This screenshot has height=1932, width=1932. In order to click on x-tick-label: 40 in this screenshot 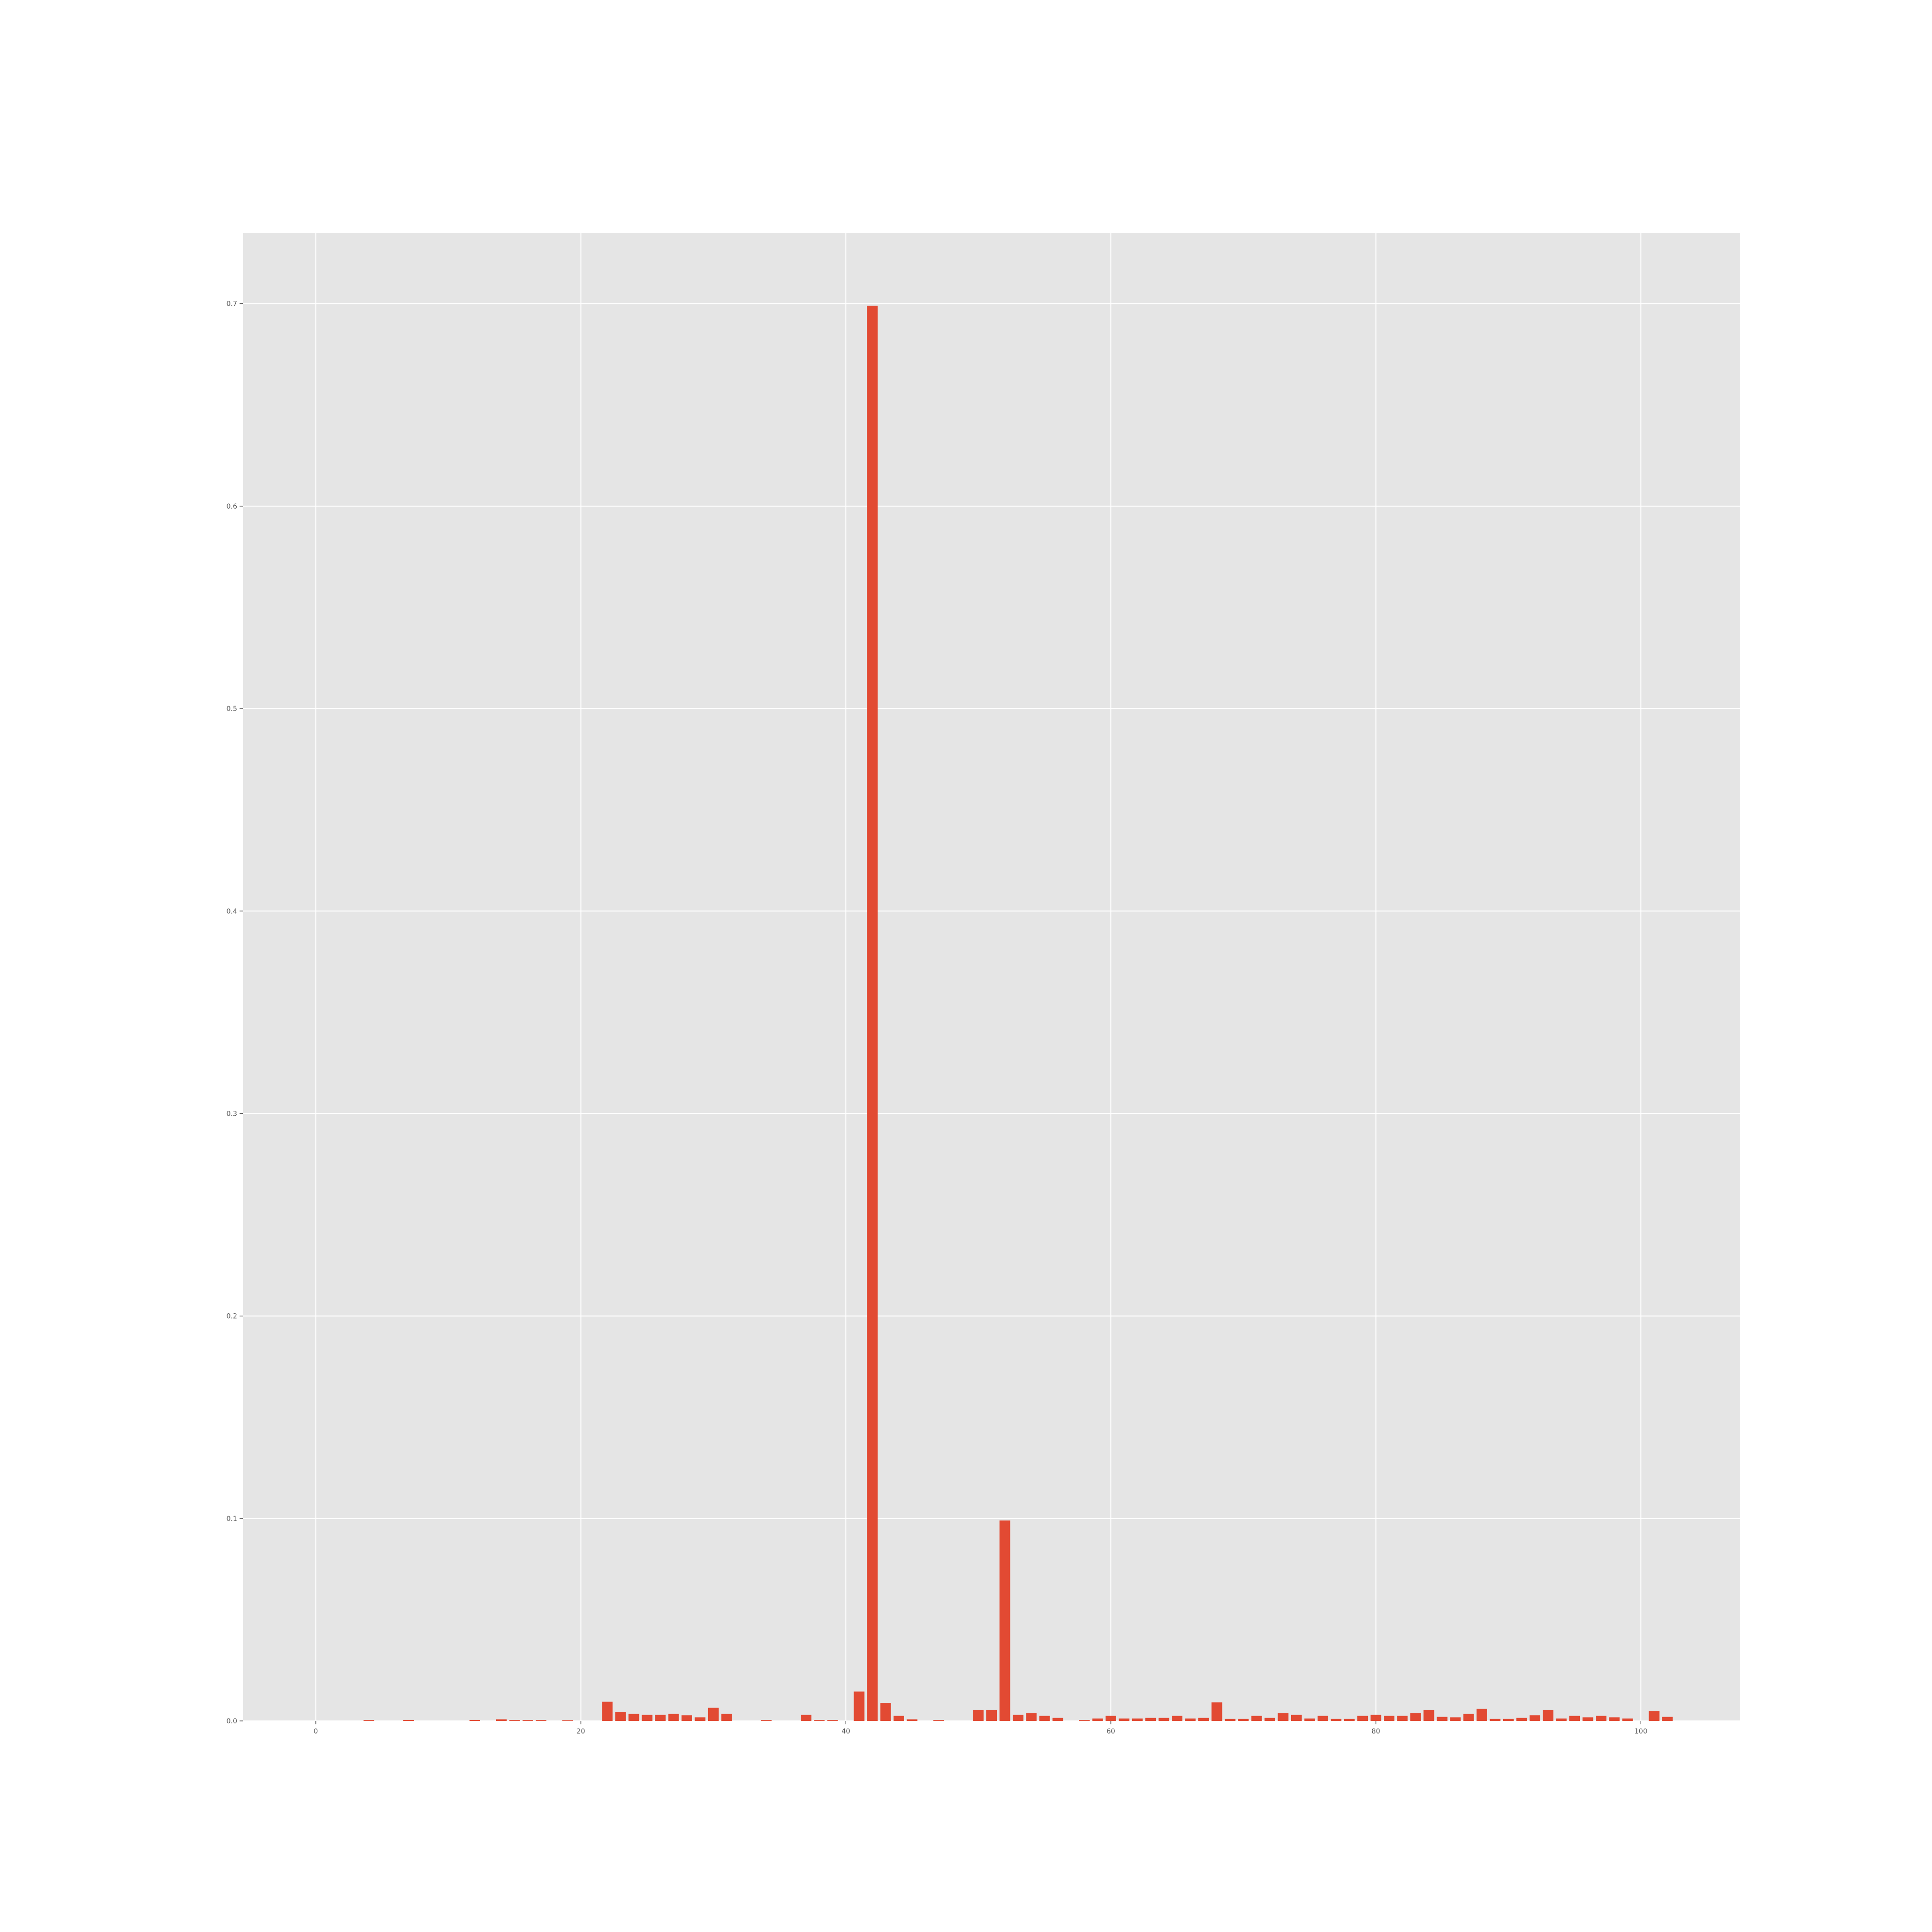, I will do `click(845, 1731)`.